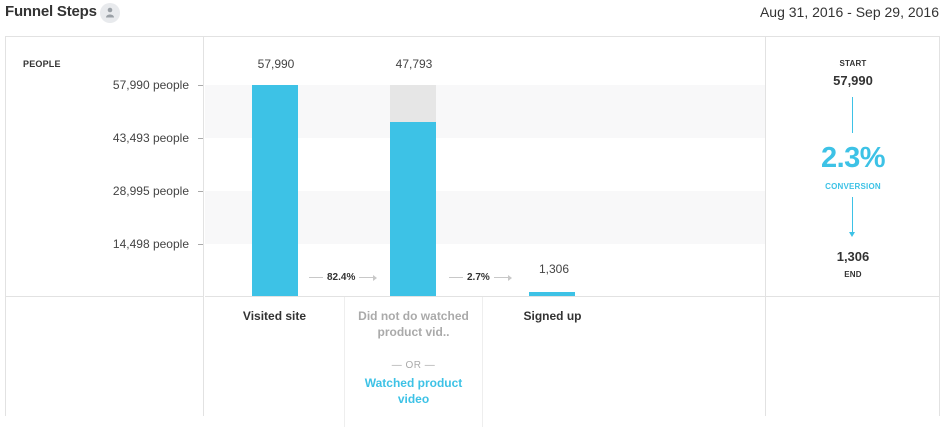  Describe the element at coordinates (150, 244) in the screenshot. I see `tick-label: 14,498 people` at that location.